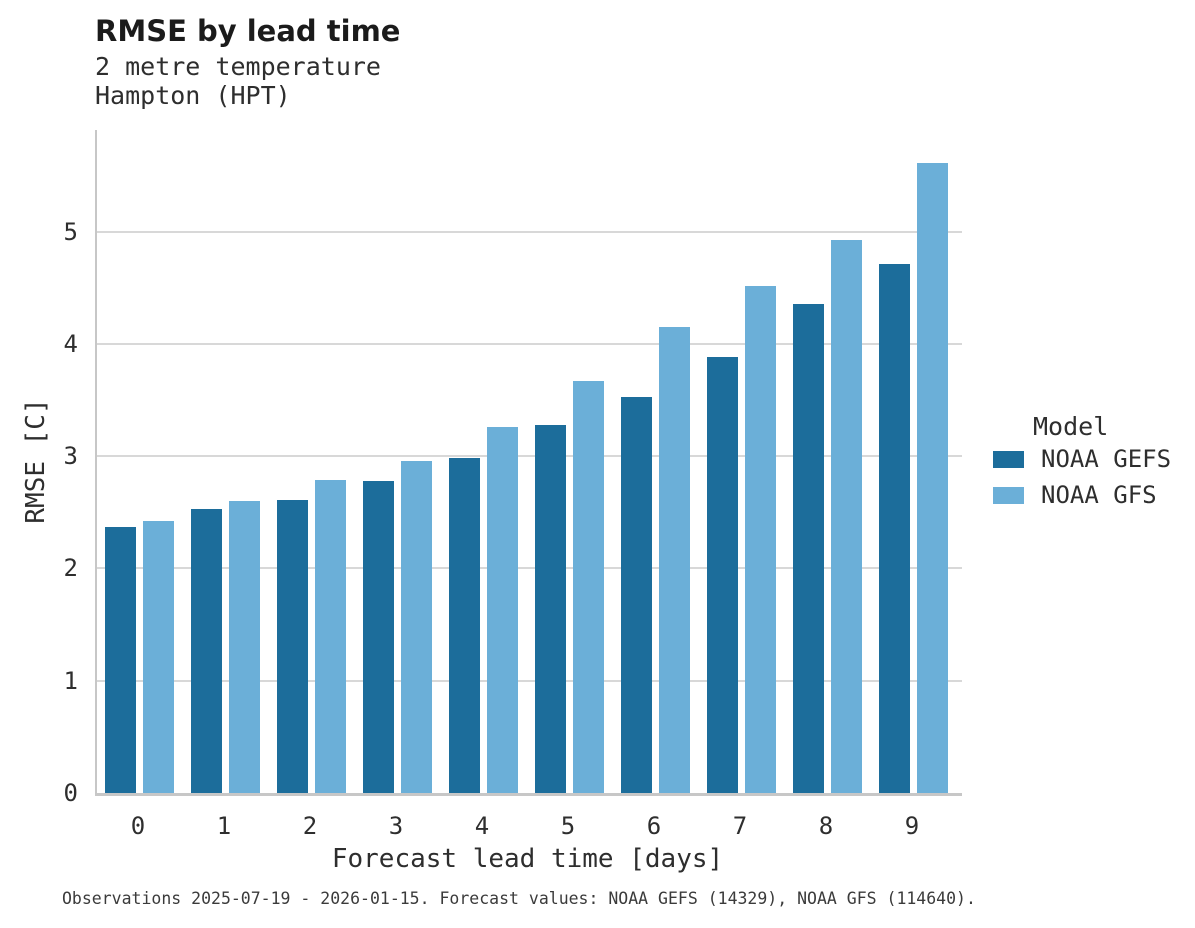 This screenshot has width=1195, height=928. I want to click on x-tick-label: 3, so click(396, 826).